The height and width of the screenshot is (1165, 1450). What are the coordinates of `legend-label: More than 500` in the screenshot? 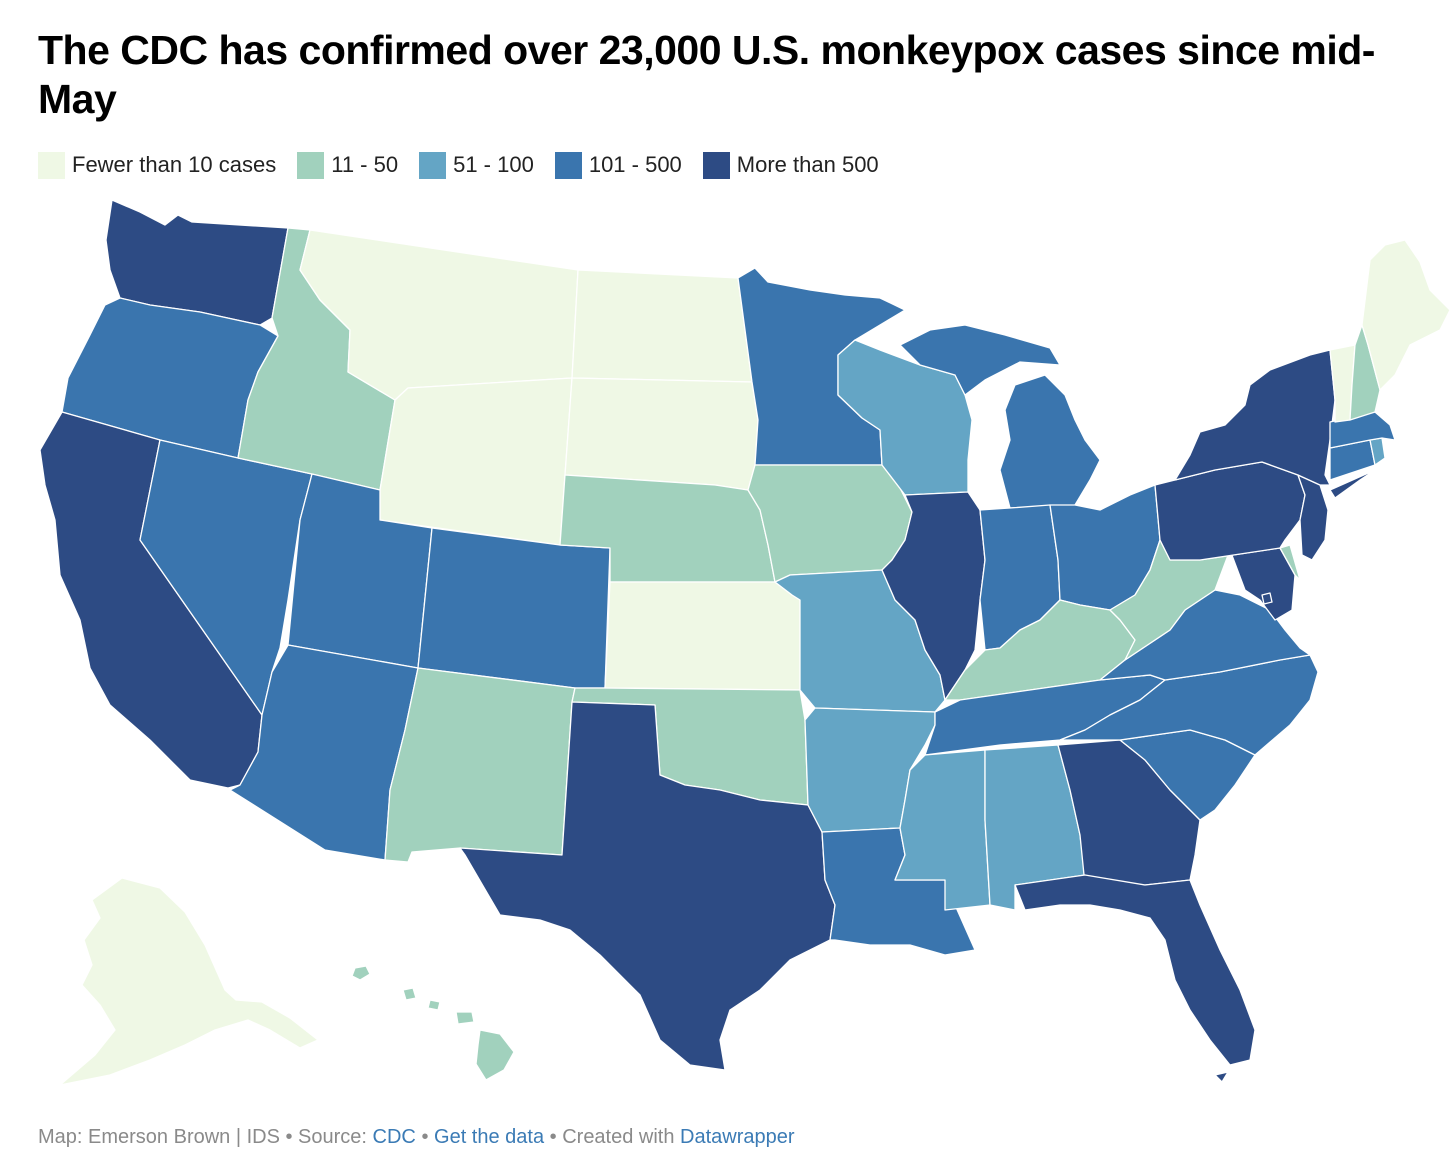 It's located at (807, 164).